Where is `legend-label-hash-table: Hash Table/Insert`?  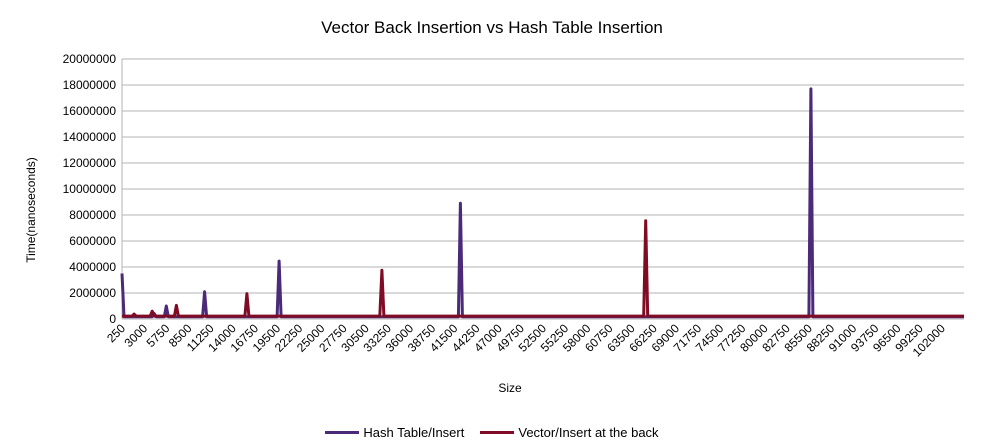 legend-label-hash-table: Hash Table/Insert is located at coordinates (414, 432).